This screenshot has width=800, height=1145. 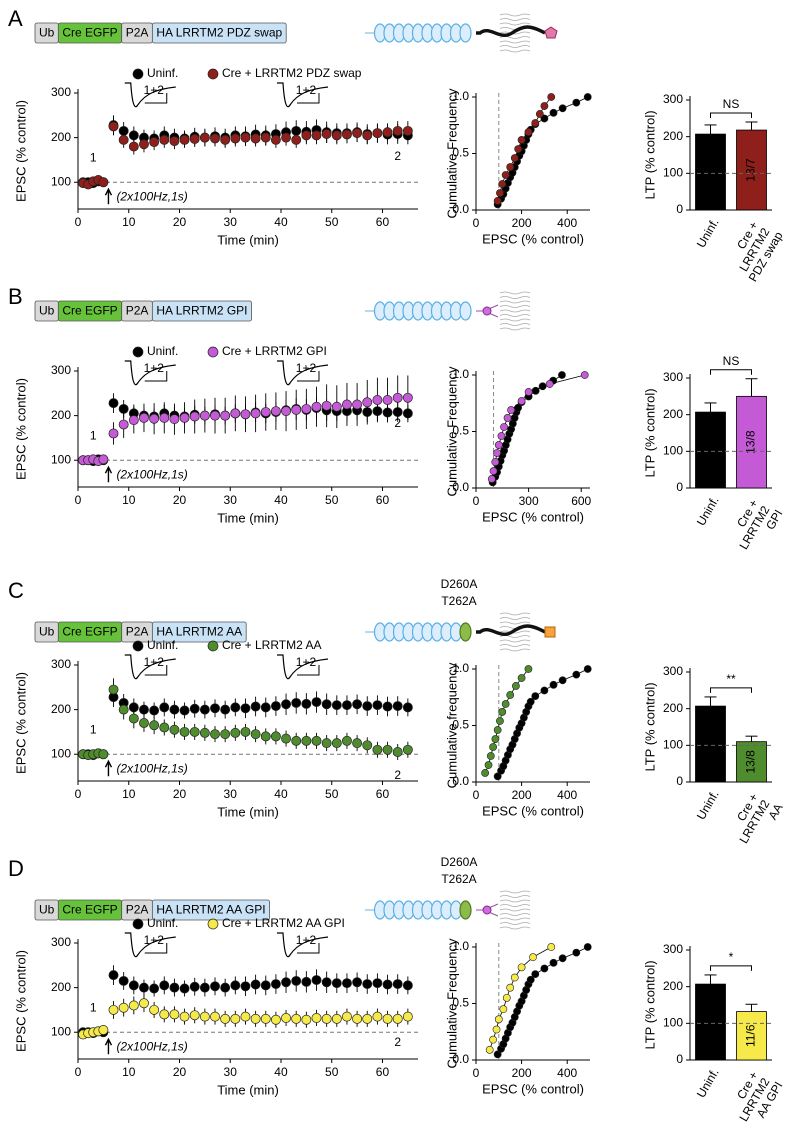 What do you see at coordinates (332, 222) in the screenshot?
I see `x-tick-label: 50` at bounding box center [332, 222].